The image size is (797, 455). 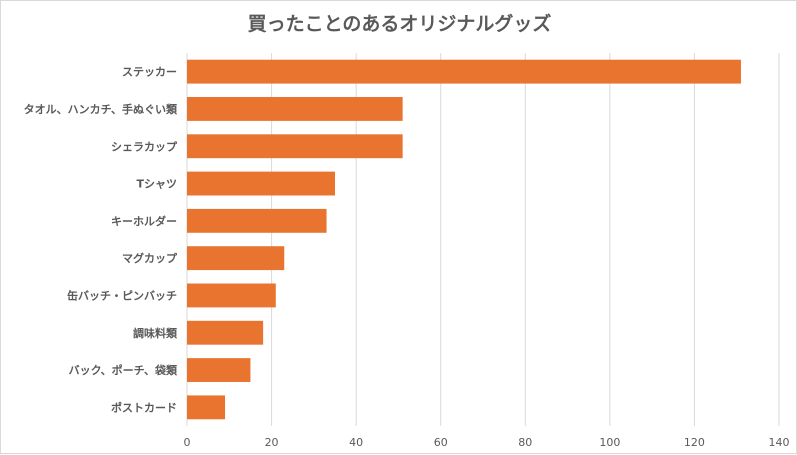 What do you see at coordinates (150, 258) in the screenshot?
I see `category-label: マグカップ` at bounding box center [150, 258].